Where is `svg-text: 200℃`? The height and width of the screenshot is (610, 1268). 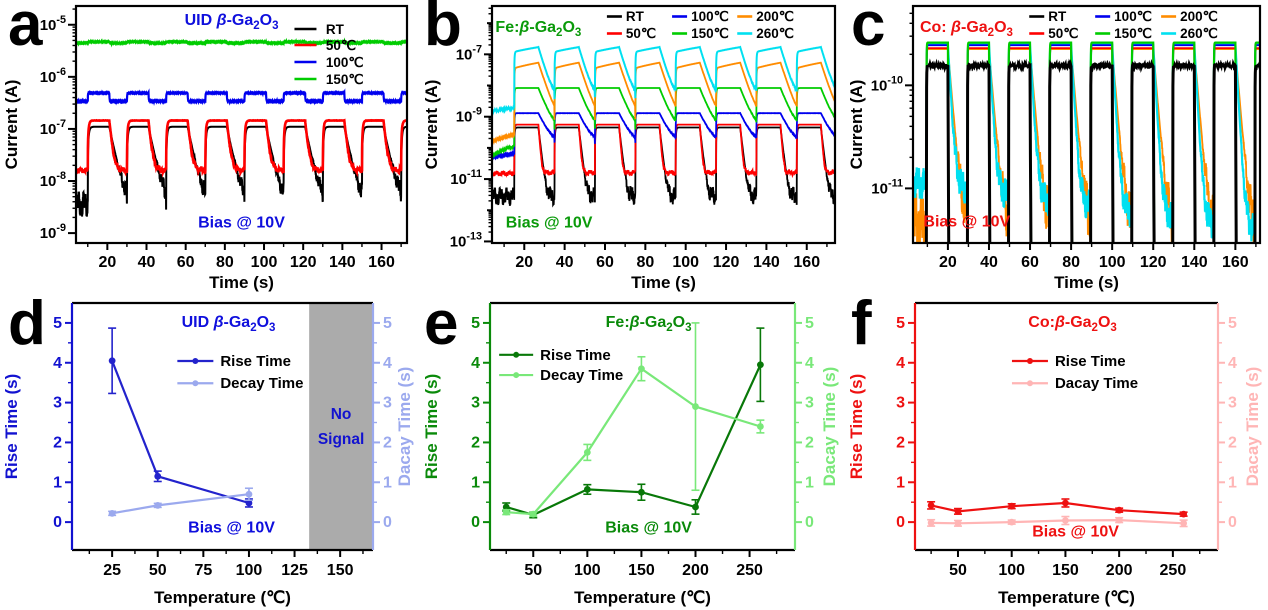
svg-text: 200℃ is located at coordinates (775, 16).